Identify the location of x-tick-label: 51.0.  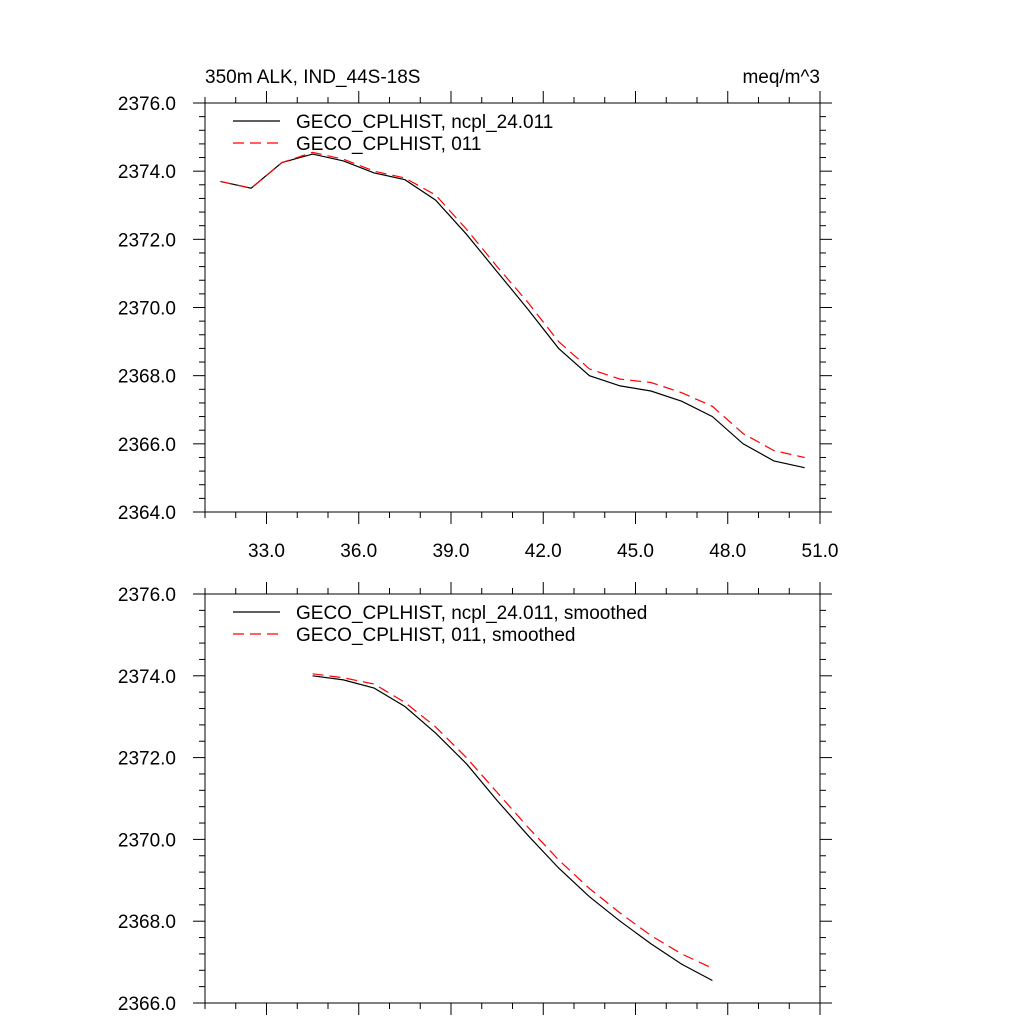
(820, 551).